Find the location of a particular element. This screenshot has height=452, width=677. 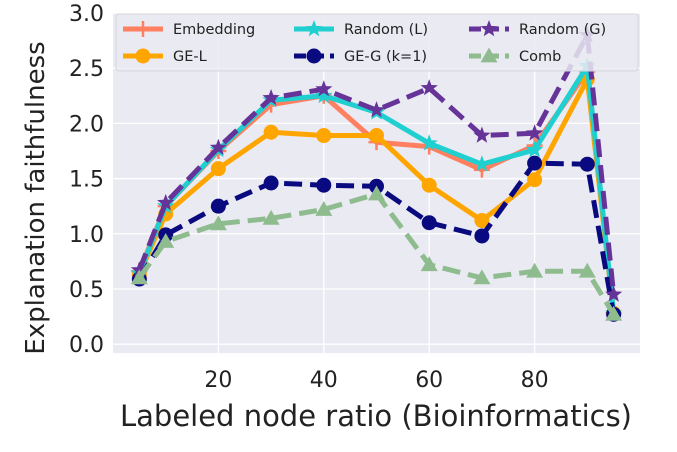

legend-item: GE-L is located at coordinates (165, 56).